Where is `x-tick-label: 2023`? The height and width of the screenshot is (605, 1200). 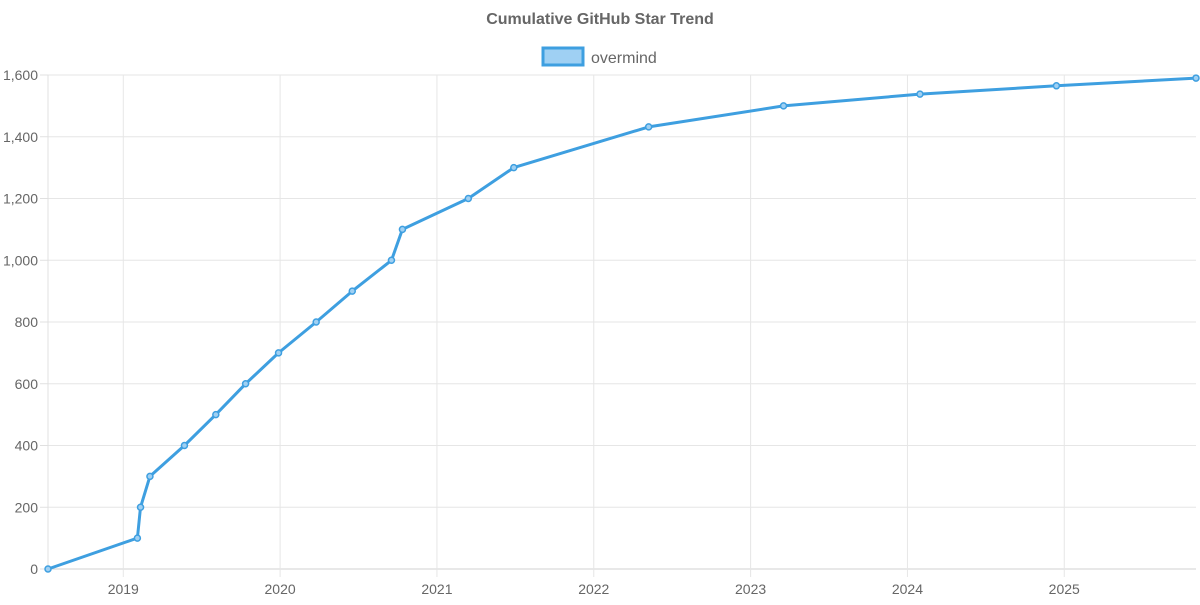
x-tick-label: 2023 is located at coordinates (750, 589).